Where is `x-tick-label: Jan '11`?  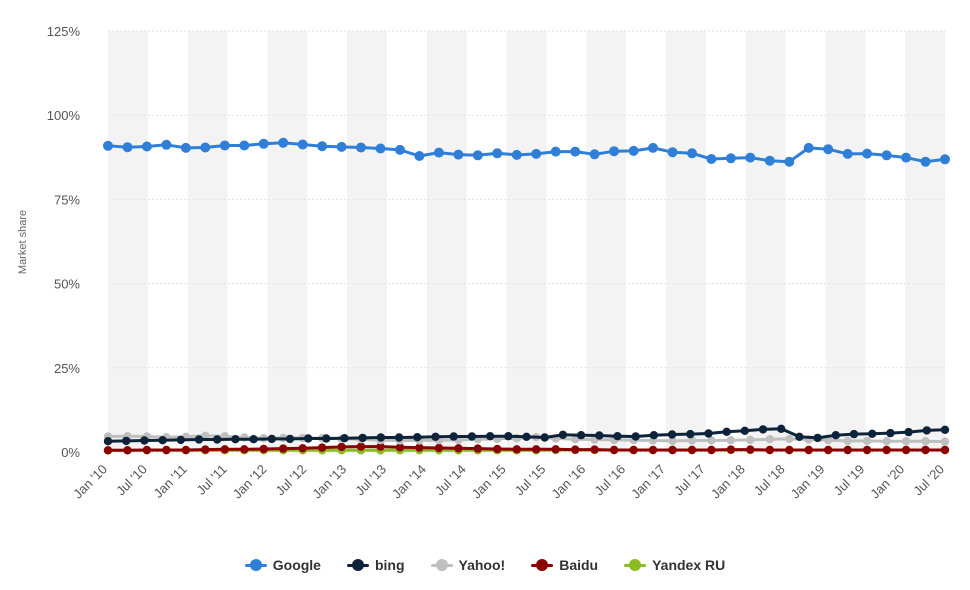 x-tick-label: Jan '11 is located at coordinates (170, 481).